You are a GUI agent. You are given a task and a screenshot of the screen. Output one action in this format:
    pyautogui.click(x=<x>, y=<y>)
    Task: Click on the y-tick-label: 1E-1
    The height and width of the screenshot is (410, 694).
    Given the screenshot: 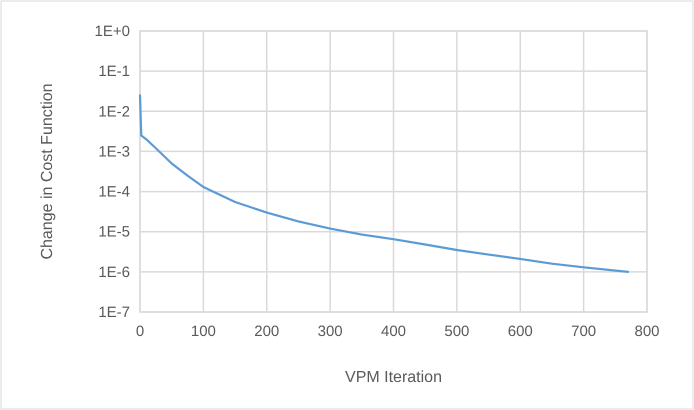 What is the action you would take?
    pyautogui.click(x=114, y=71)
    